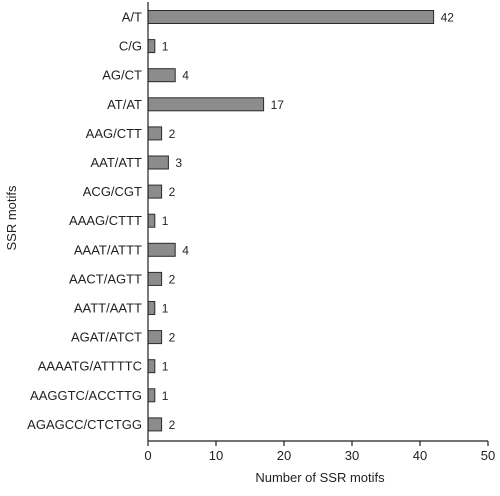 This screenshot has height=496, width=500. What do you see at coordinates (278, 105) in the screenshot?
I see `data-label: 17` at bounding box center [278, 105].